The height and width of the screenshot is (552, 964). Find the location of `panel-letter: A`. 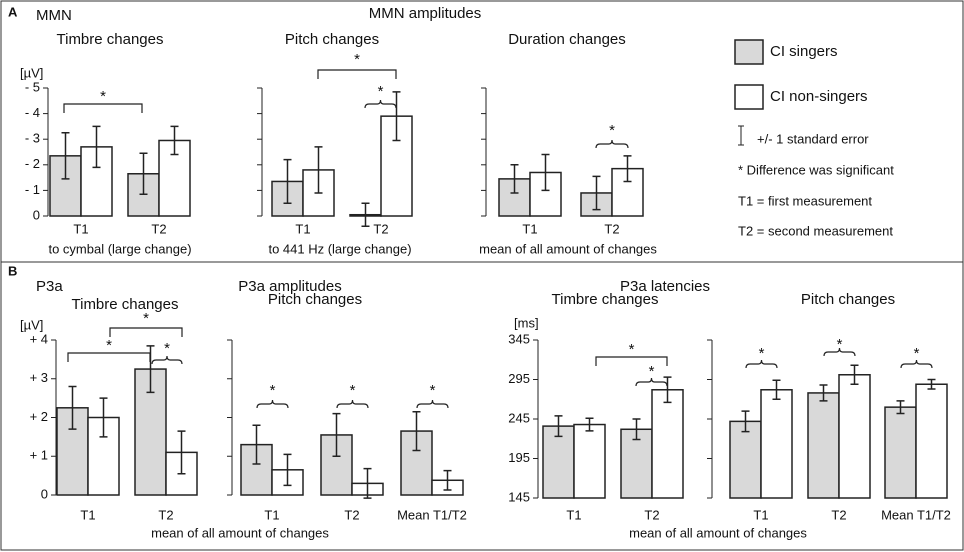

panel-letter: A is located at coordinates (13, 11).